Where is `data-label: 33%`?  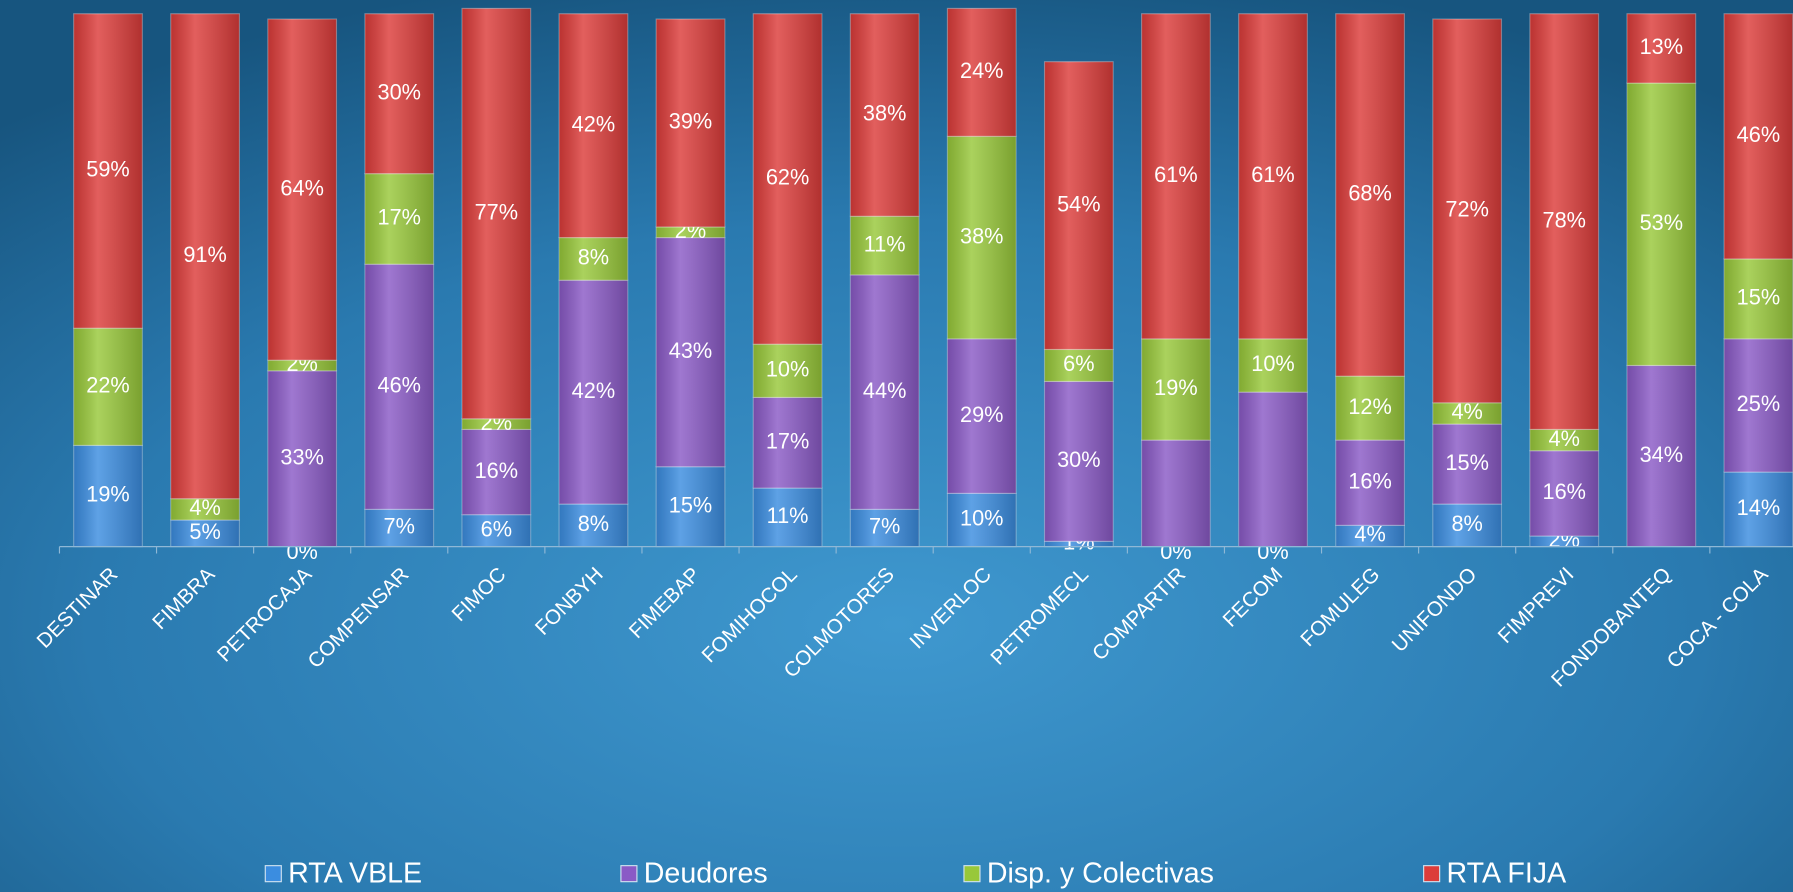 data-label: 33% is located at coordinates (301, 456).